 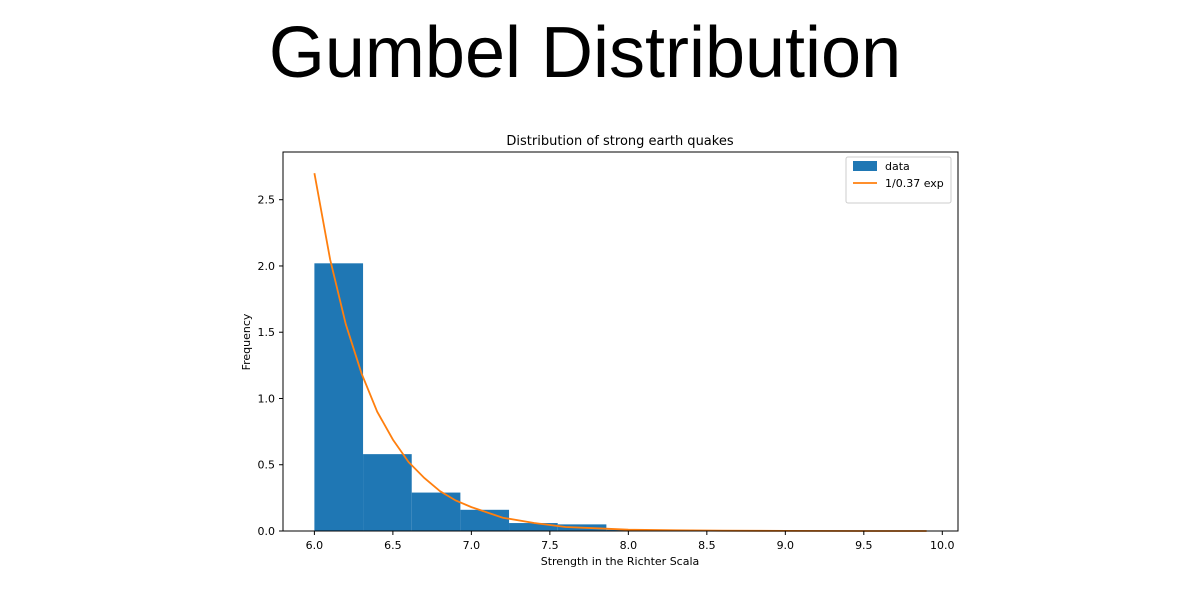 What do you see at coordinates (267, 531) in the screenshot?
I see `y-tick-label: 0.0` at bounding box center [267, 531].